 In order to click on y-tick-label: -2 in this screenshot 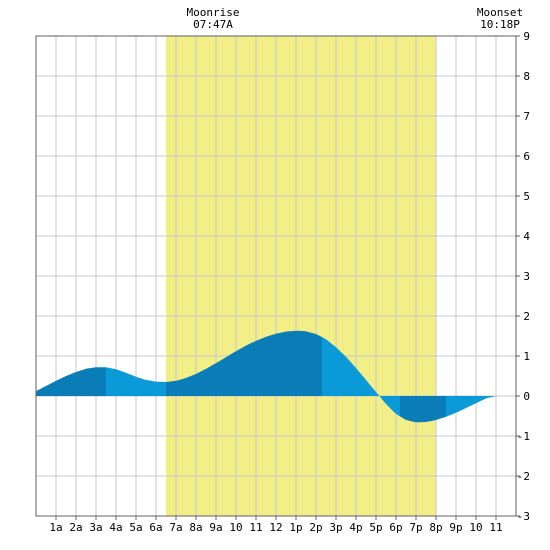, I will do `click(523, 476)`.